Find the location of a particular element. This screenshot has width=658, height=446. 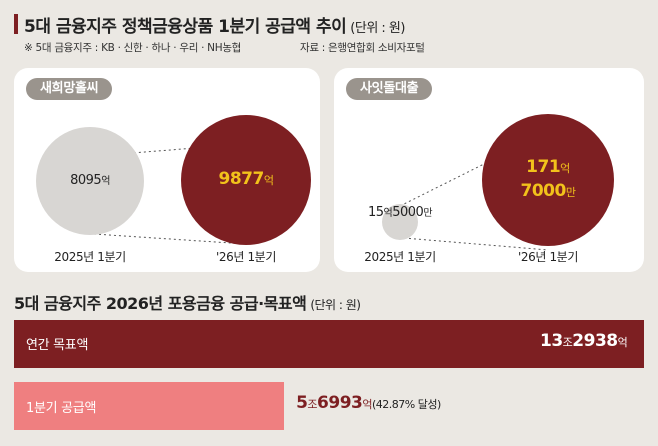

panel-title-saitdol: 사잇돌대출 is located at coordinates (389, 89).